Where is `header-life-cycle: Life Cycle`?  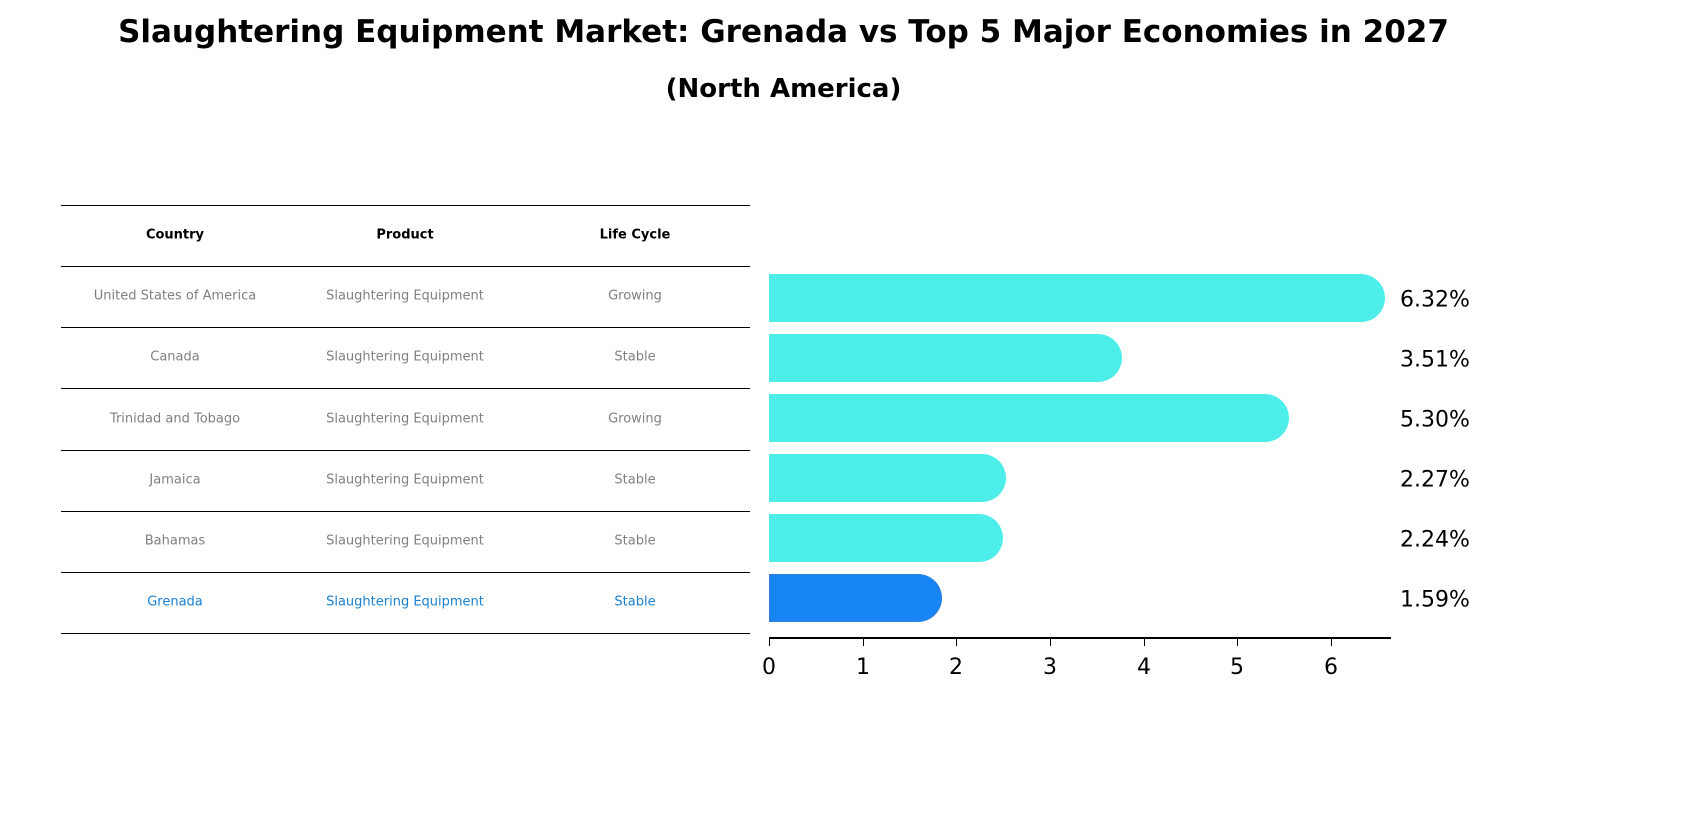 header-life-cycle: Life Cycle is located at coordinates (635, 235).